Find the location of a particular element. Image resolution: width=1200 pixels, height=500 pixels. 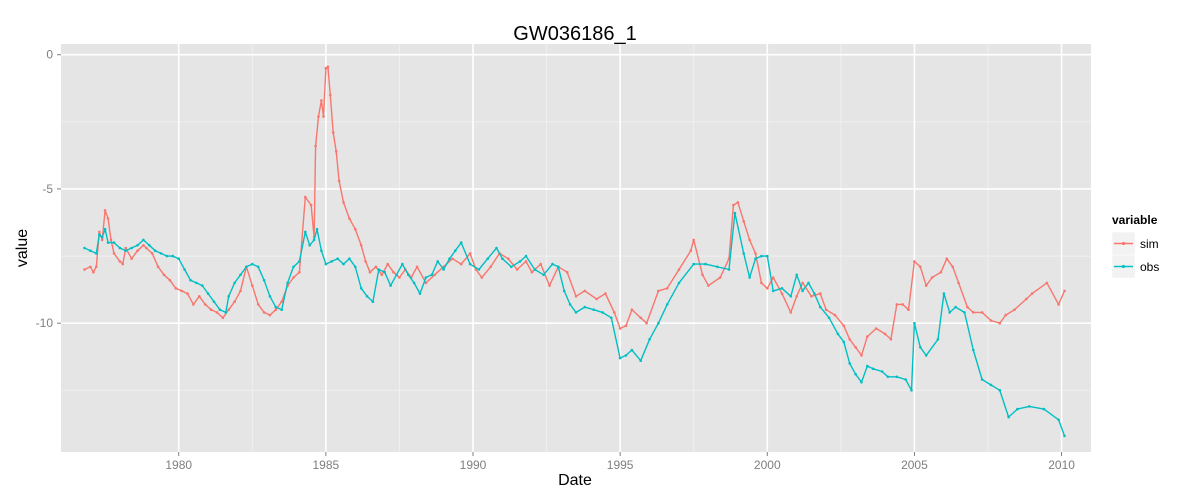

y-tick-label: -10 is located at coordinates (45, 323).